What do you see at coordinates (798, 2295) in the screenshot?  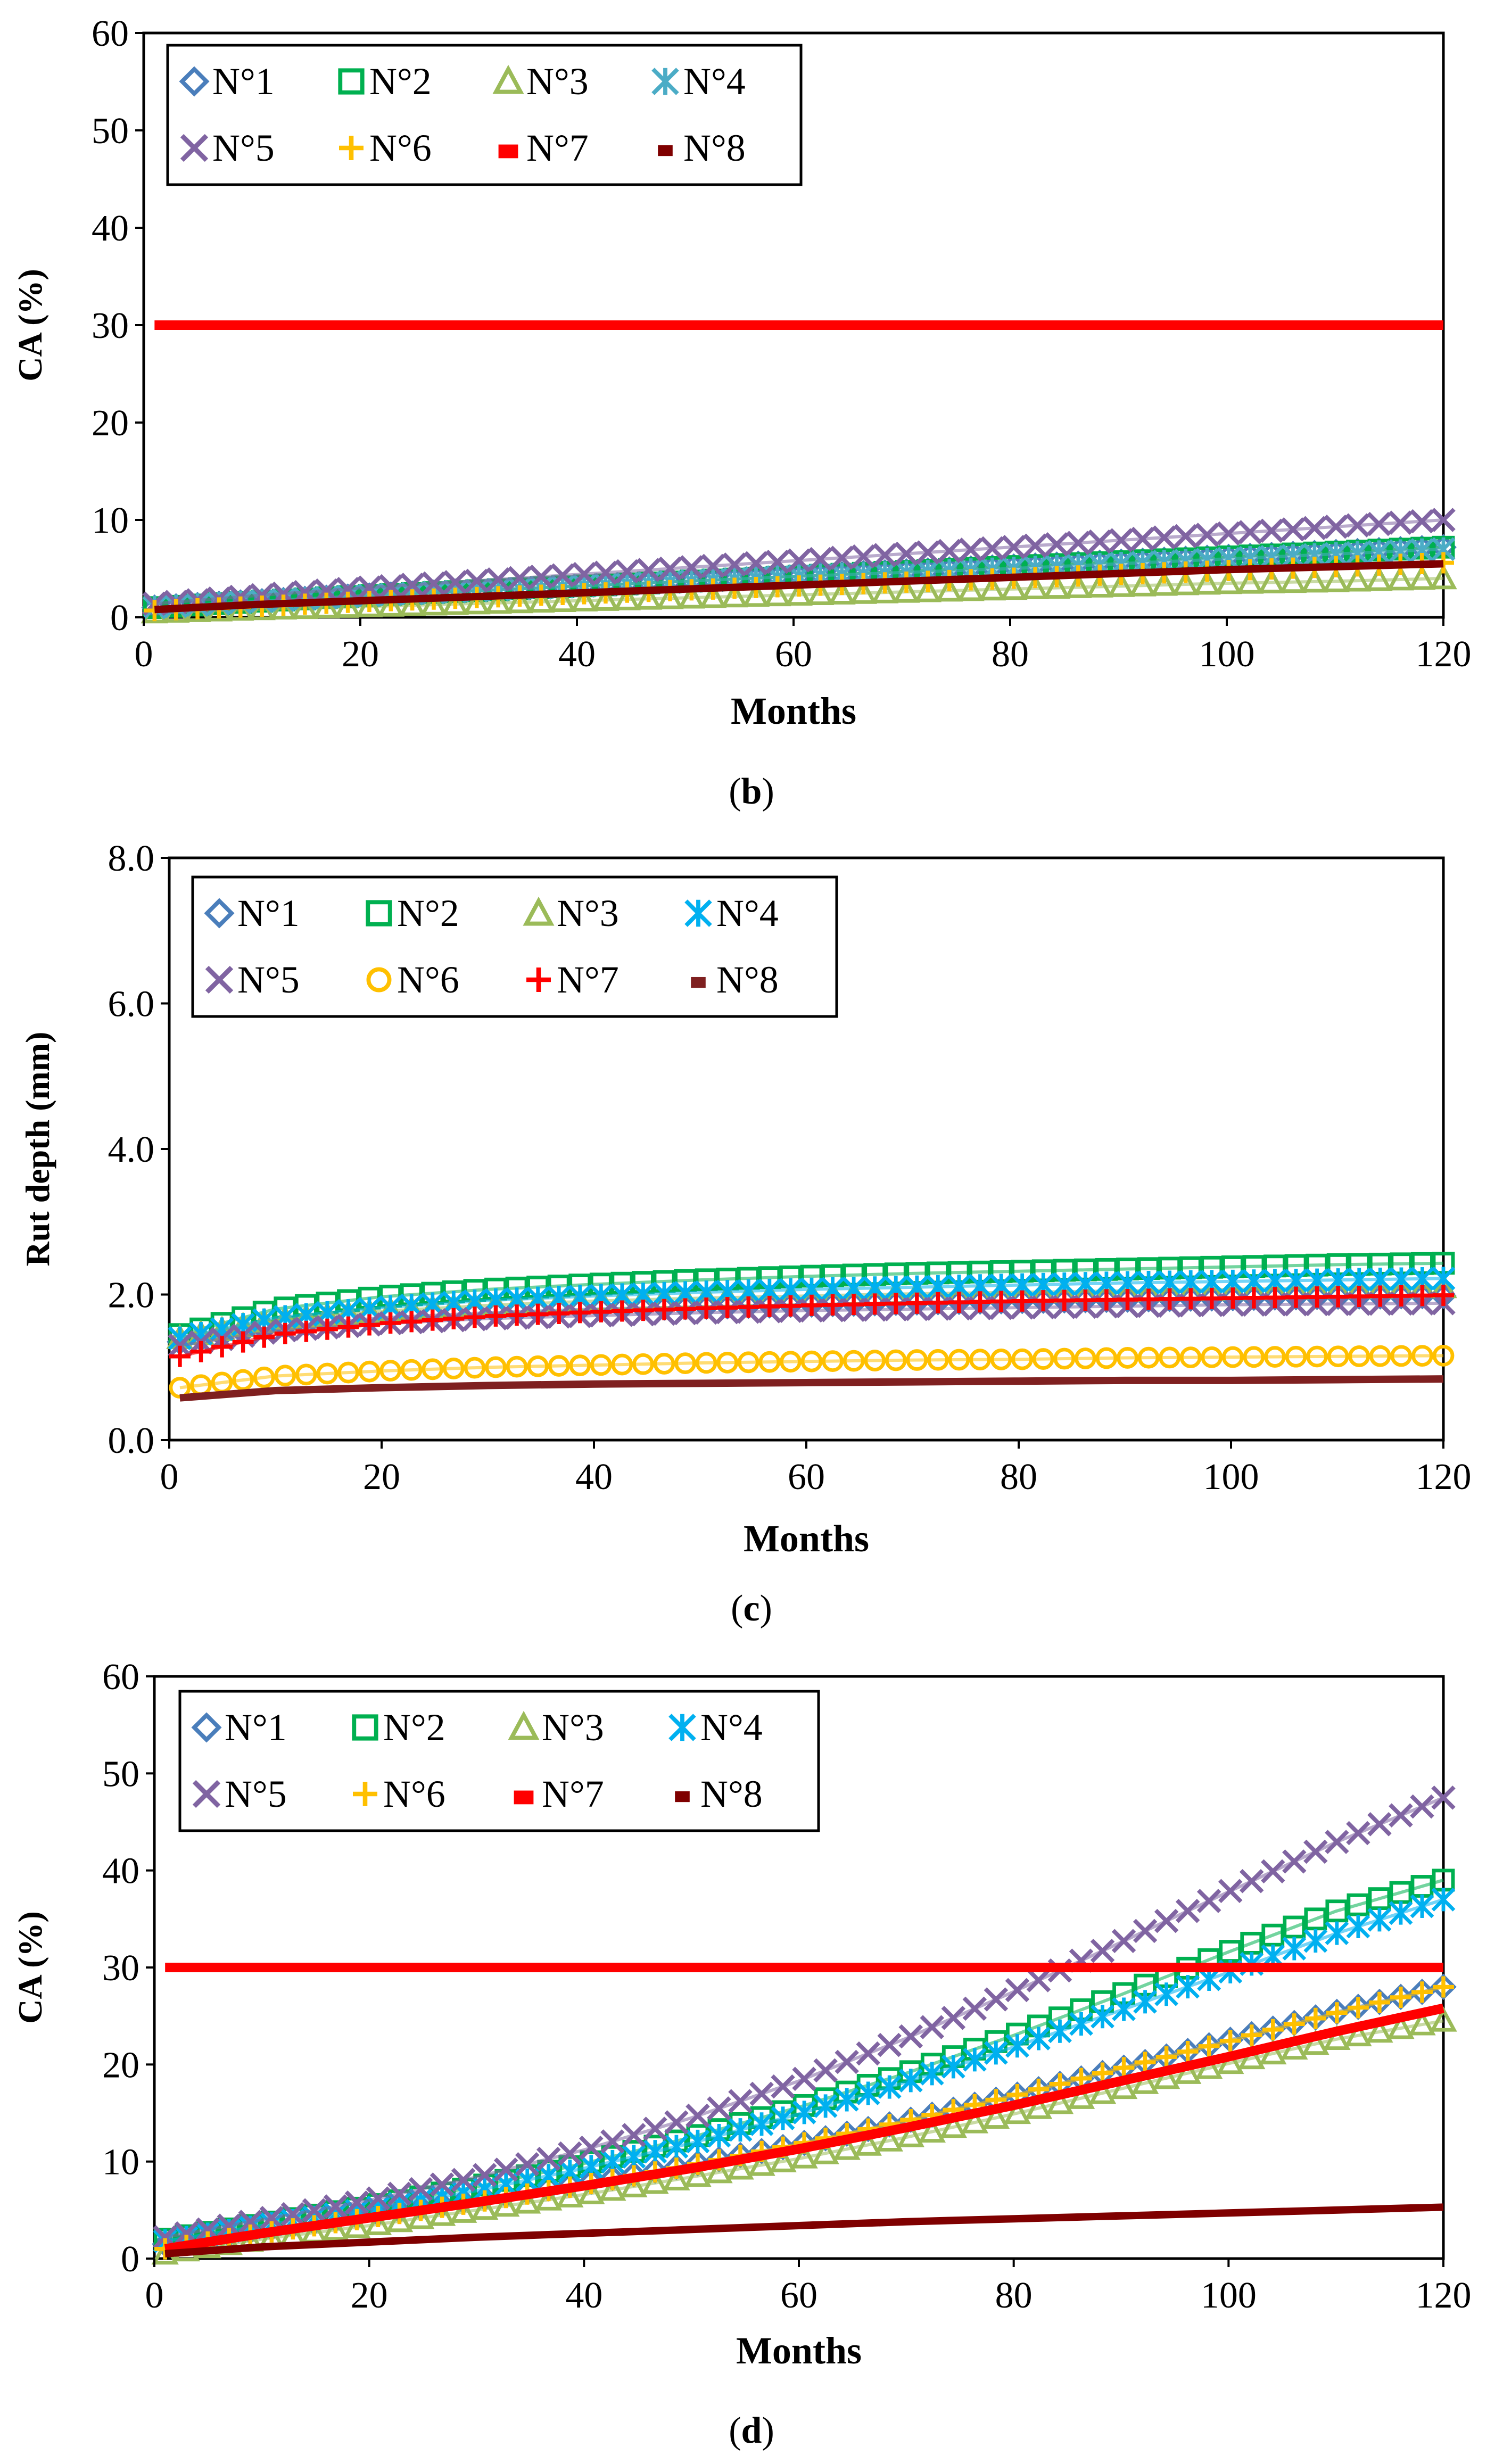 I see `x-tick-label: 60` at bounding box center [798, 2295].